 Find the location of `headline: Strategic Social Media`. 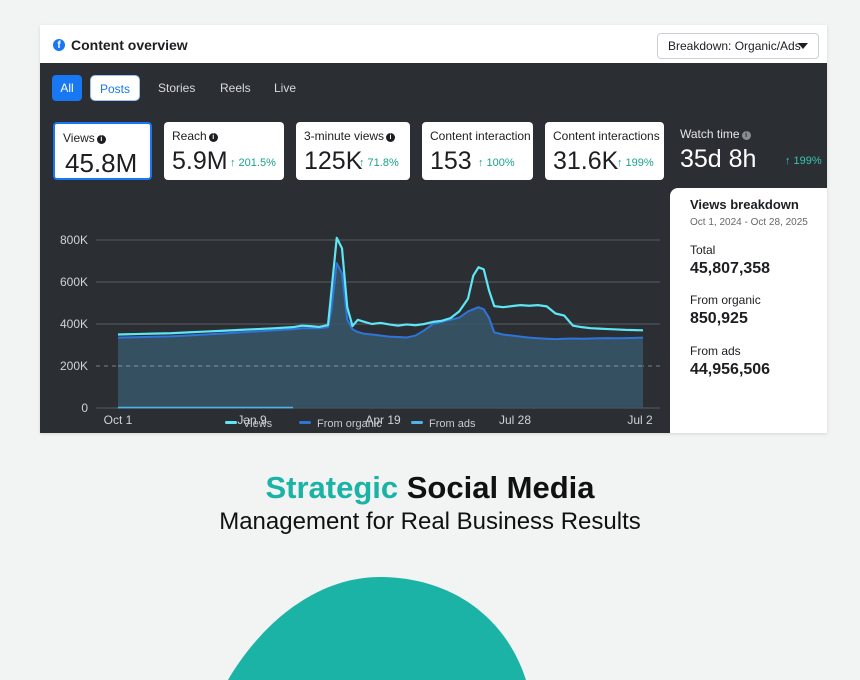

headline: Strategic Social Media is located at coordinates (430, 488).